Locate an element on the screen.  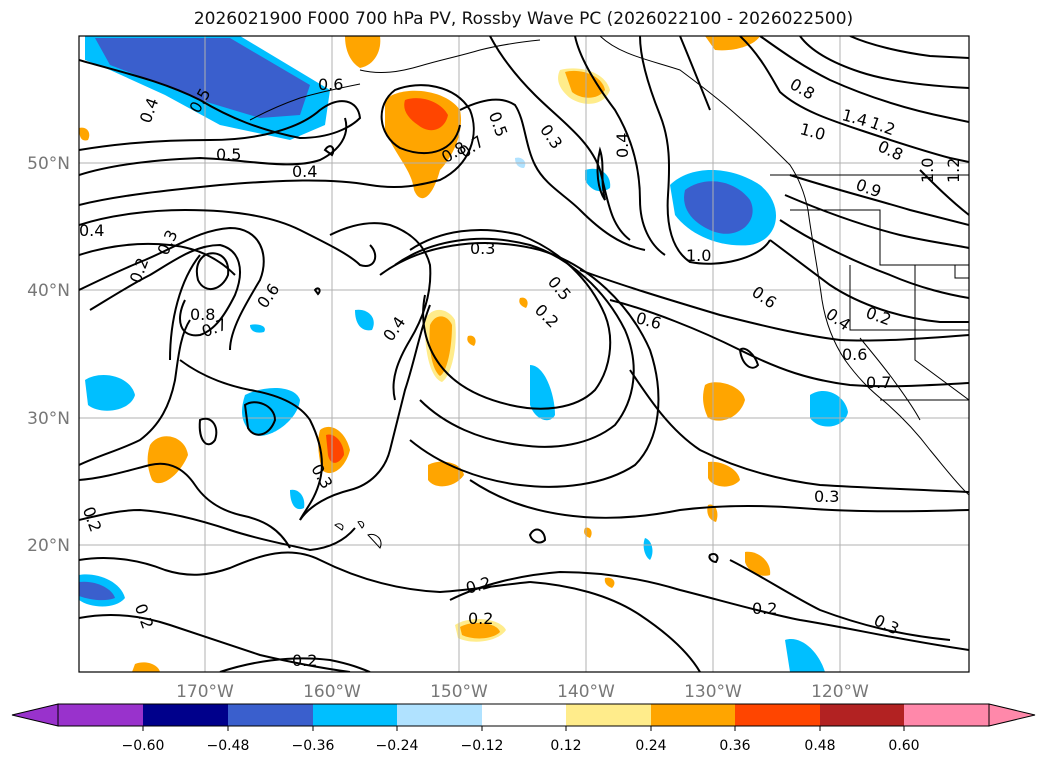
contour-label: 0.5 is located at coordinates (228, 154).